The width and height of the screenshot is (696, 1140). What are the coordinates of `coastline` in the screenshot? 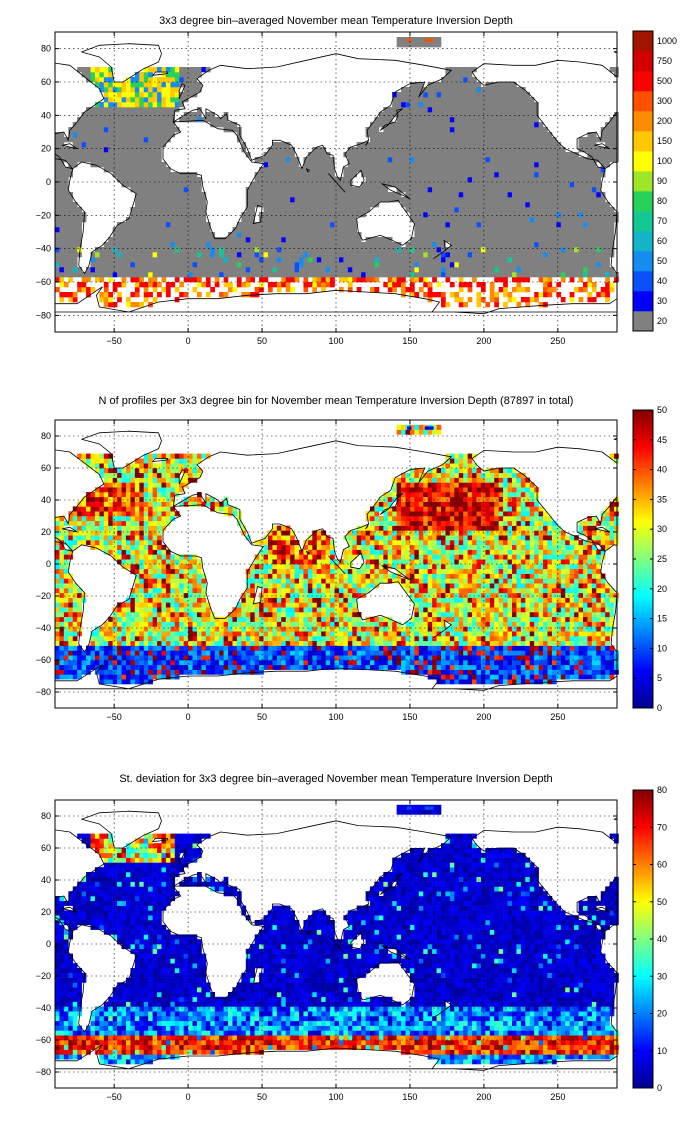 It's located at (213, 179).